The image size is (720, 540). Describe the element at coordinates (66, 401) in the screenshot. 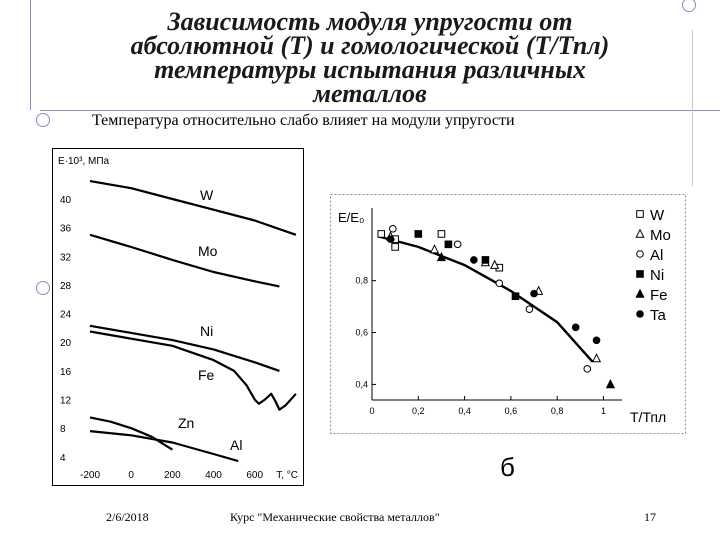

I see `y-tick-label: 12` at that location.